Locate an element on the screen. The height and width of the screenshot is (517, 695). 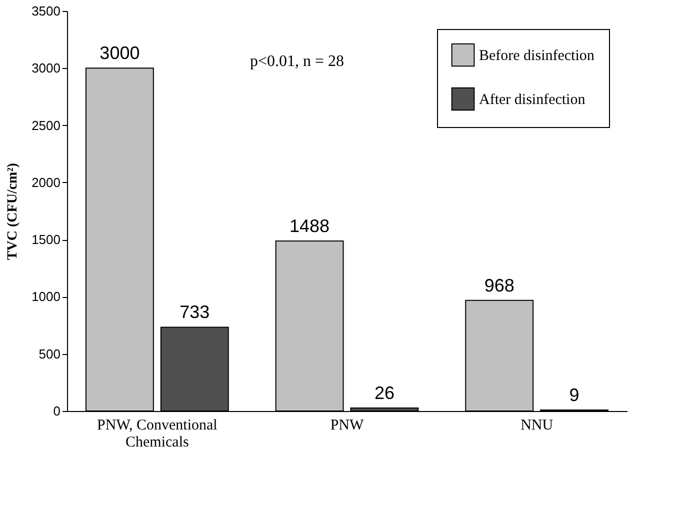
data-label: 1488 is located at coordinates (310, 226).